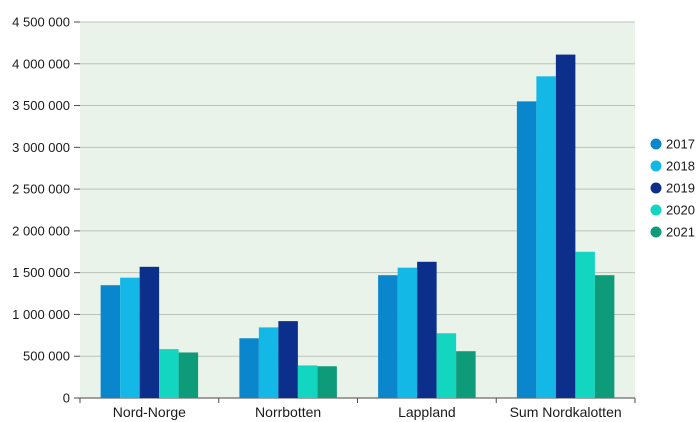  I want to click on y-tick-label: 2 500 000, so click(41, 189).